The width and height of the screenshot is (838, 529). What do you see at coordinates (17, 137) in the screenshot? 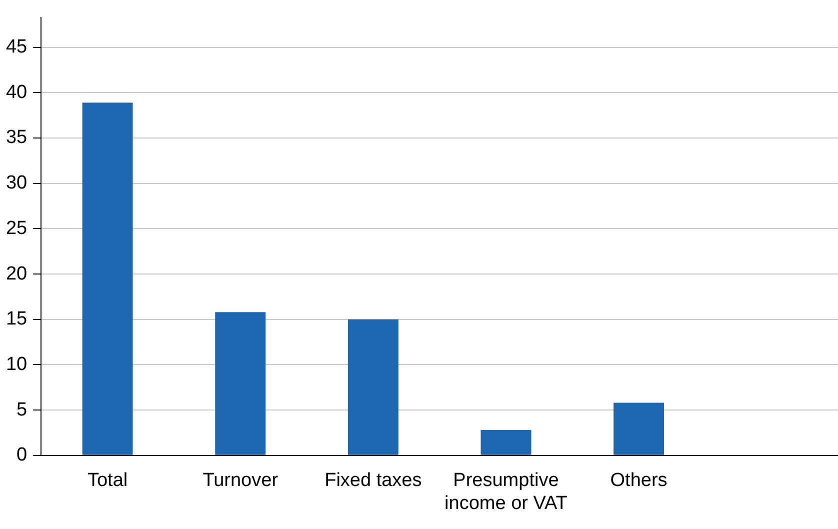
I see `y-tick-label: 35` at bounding box center [17, 137].